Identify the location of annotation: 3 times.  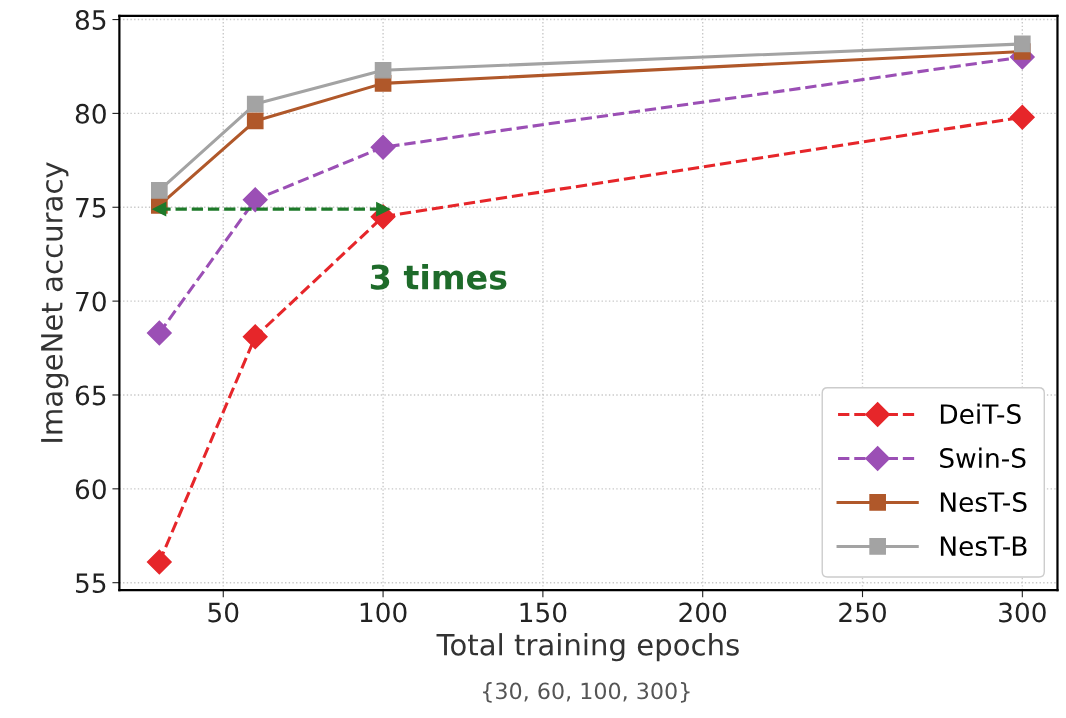
(438, 276).